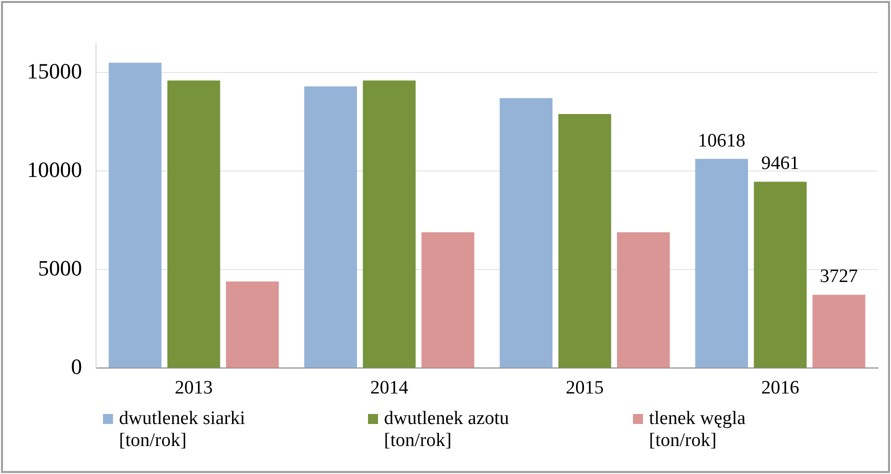 Image resolution: width=891 pixels, height=474 pixels. Describe the element at coordinates (722, 141) in the screenshot. I see `data-label: 10618` at that location.